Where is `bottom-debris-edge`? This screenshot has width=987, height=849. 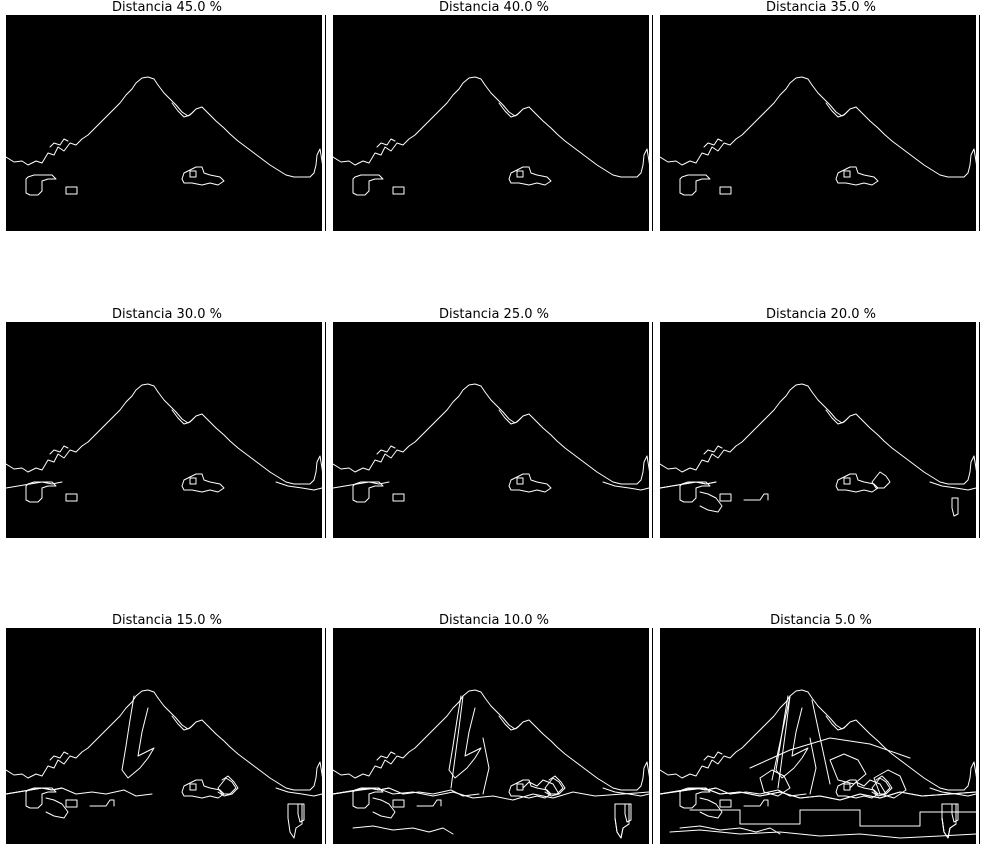 bottom-debris-edge is located at coordinates (730, 830).